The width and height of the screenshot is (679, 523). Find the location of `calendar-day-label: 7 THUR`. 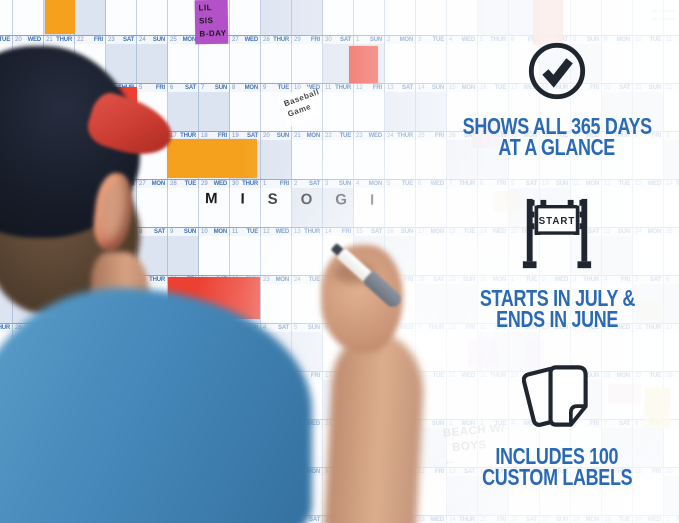

calendar-day-label: 7 THUR is located at coordinates (462, 184).